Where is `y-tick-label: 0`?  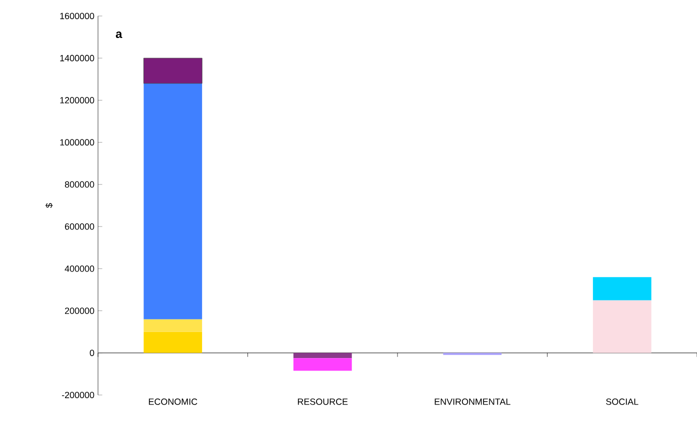
y-tick-label: 0 is located at coordinates (92, 353).